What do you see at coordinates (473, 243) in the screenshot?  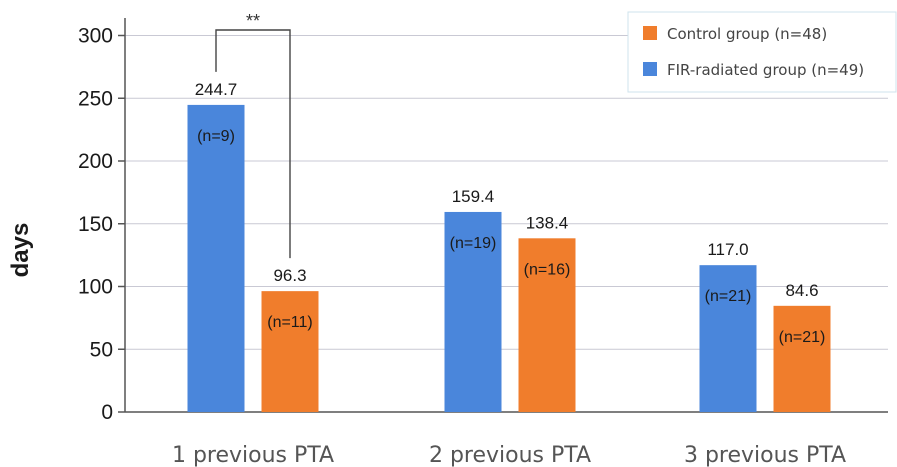 I see `n-label: (n=19)` at bounding box center [473, 243].